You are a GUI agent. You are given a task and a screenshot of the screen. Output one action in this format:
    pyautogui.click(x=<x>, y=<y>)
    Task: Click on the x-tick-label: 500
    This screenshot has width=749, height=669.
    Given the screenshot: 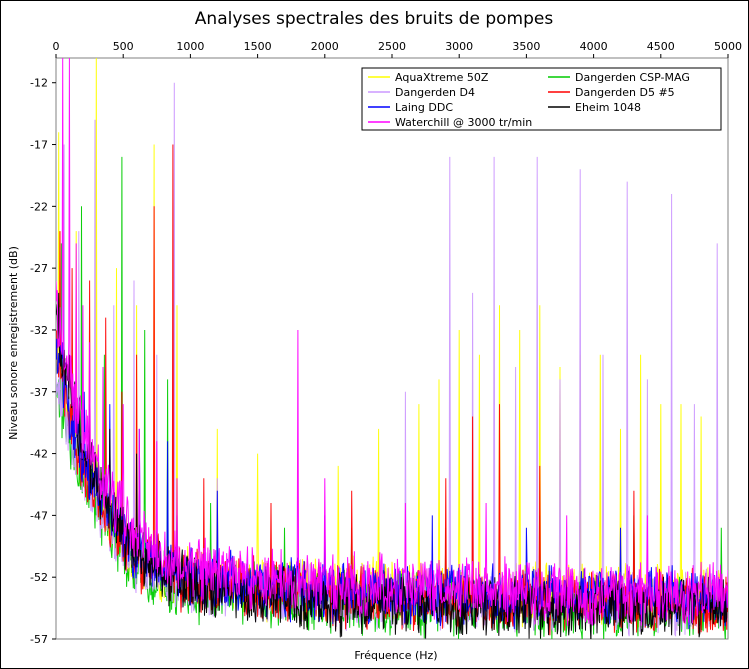 What is the action you would take?
    pyautogui.click(x=123, y=46)
    